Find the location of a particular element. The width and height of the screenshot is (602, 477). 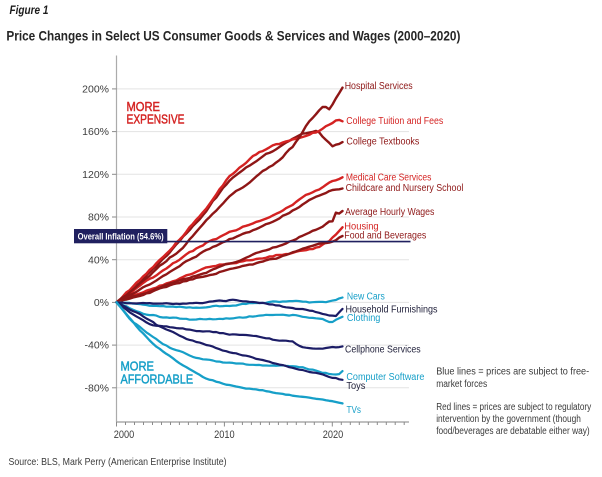

svg-text: Housing is located at coordinates (361, 227).